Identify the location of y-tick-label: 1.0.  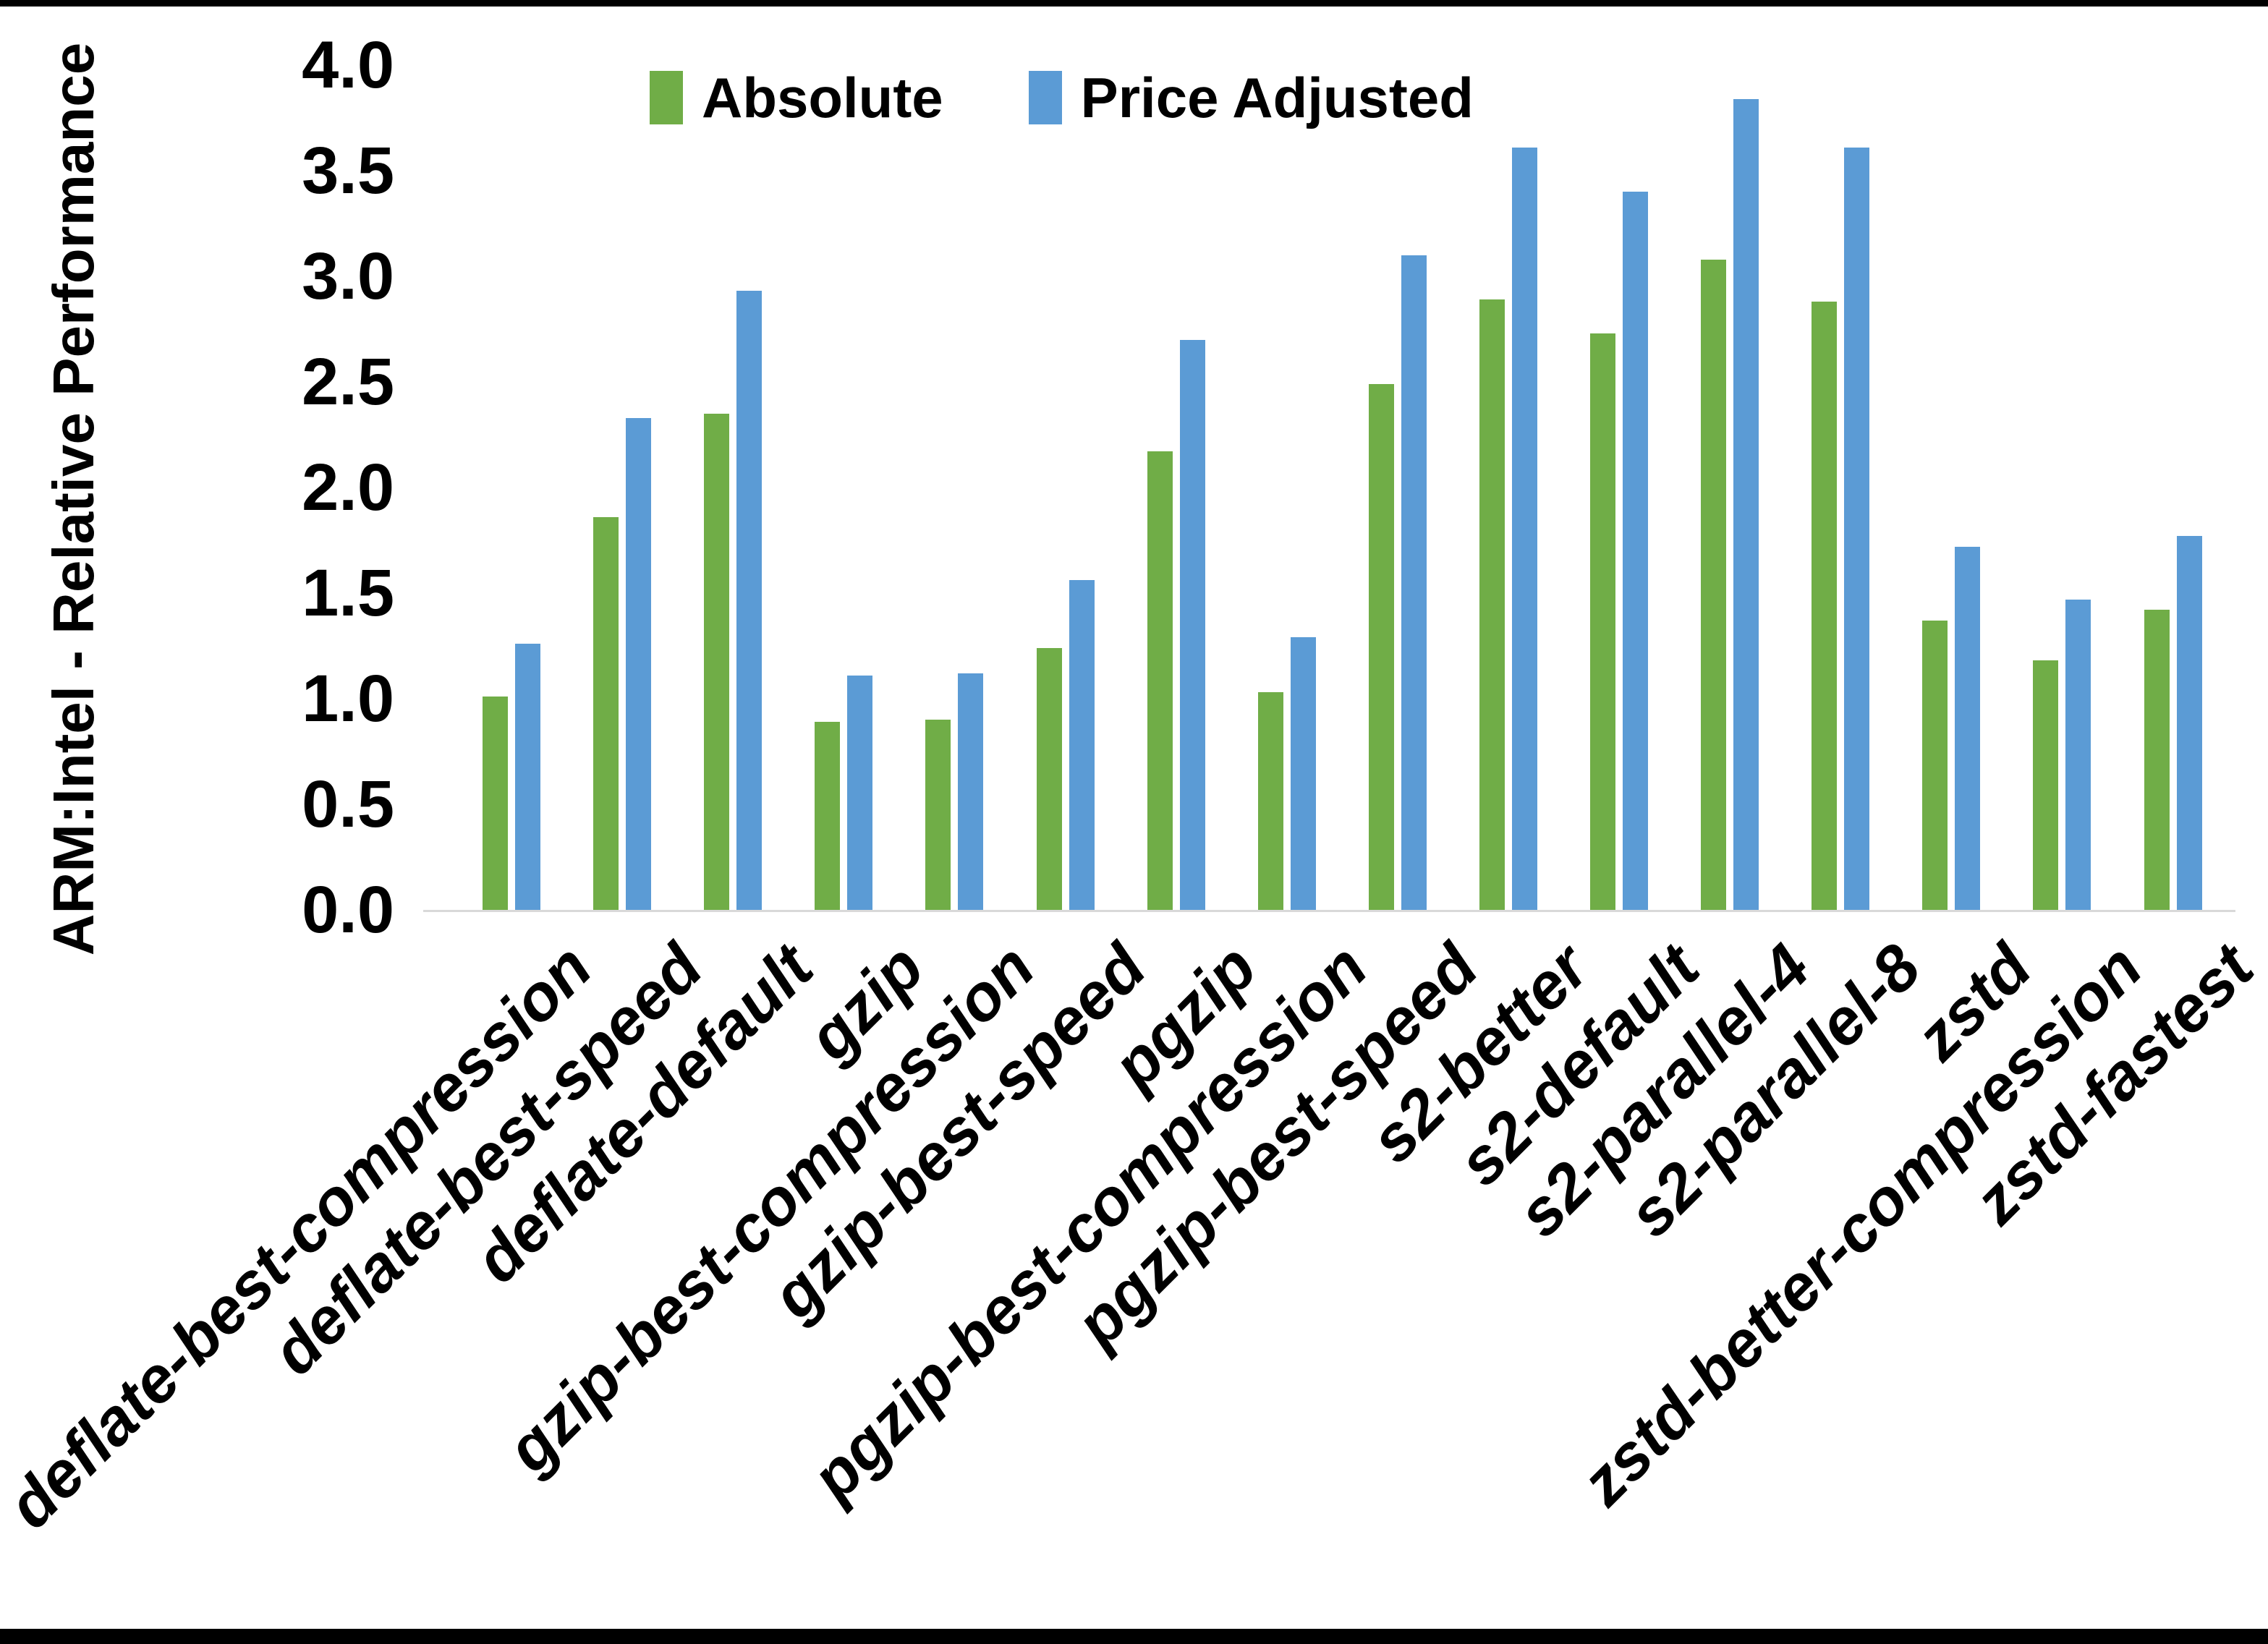
(348, 699).